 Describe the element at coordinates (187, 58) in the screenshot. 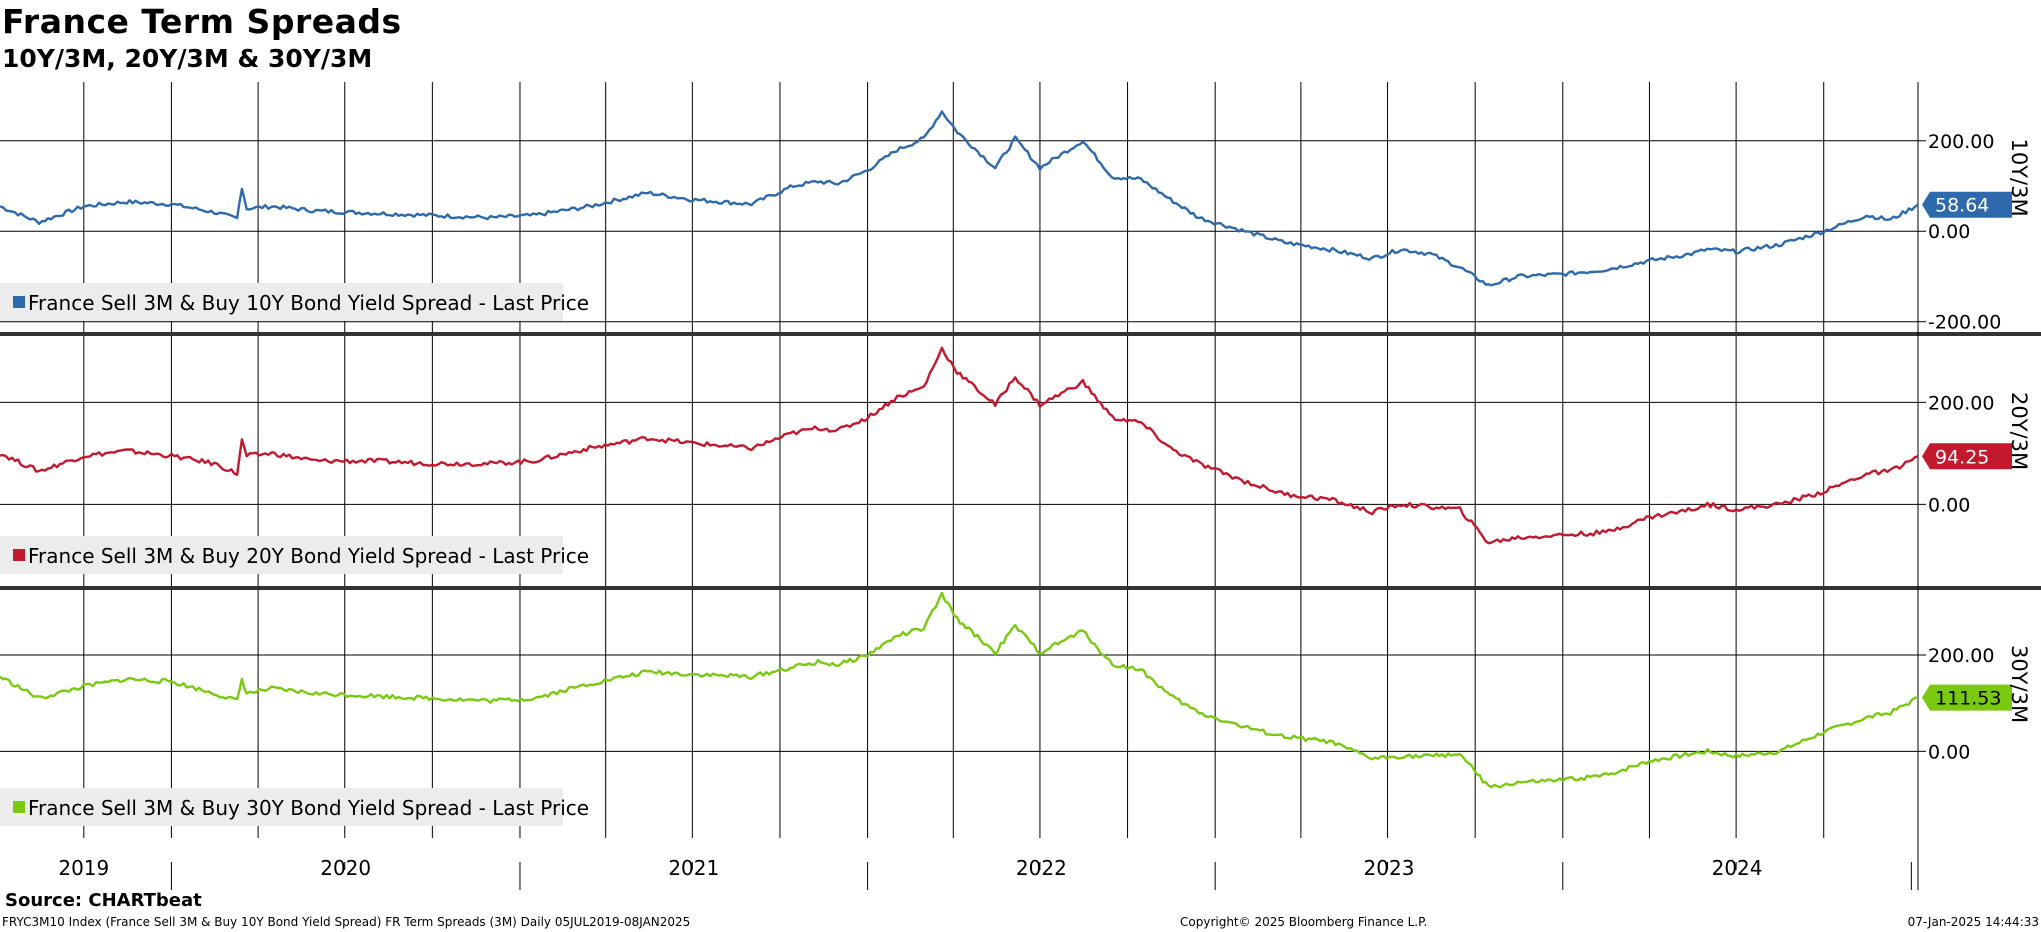

I see `chart-subtitle: 10Y/3M, 20Y/3M & 30Y/3M` at that location.